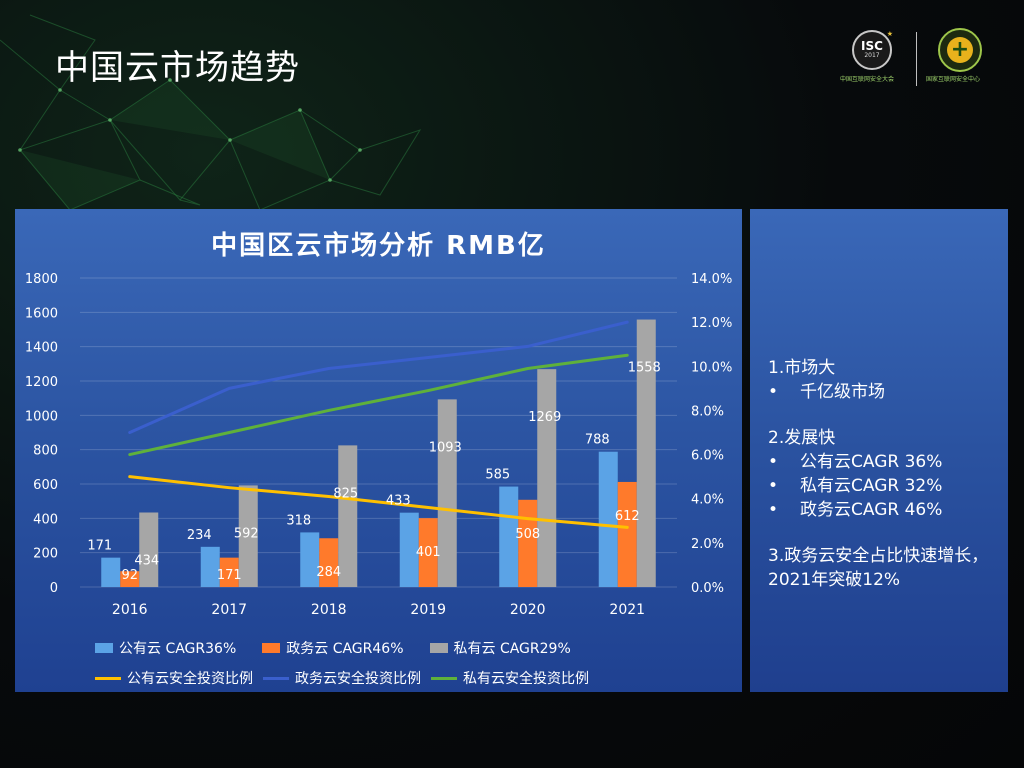 This screenshot has width=1024, height=768. Describe the element at coordinates (177, 68) in the screenshot. I see `slide-title: 中国云市场趋势` at that location.